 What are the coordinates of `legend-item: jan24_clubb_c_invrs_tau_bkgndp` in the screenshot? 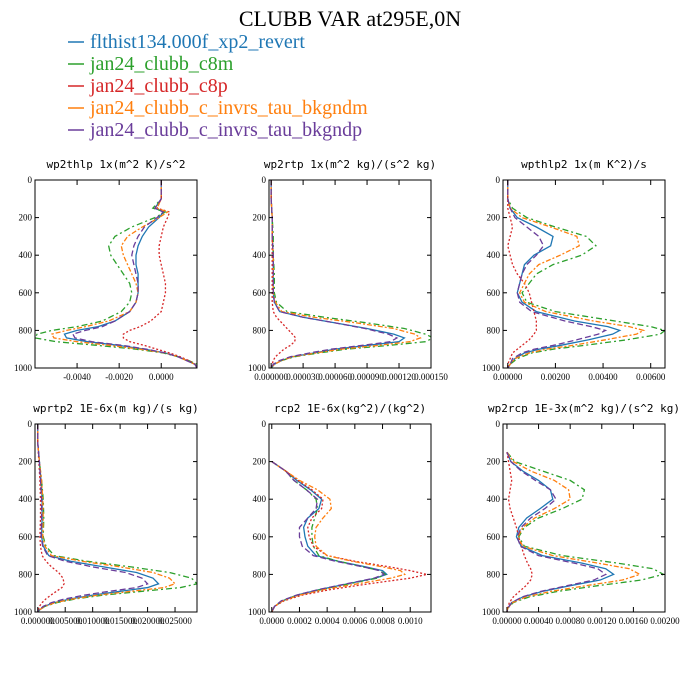 It's located at (215, 130).